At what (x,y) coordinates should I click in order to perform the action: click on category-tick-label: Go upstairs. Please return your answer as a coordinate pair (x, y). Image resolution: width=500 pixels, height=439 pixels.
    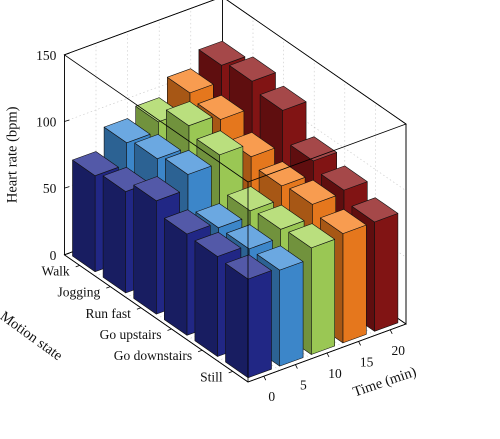
    Looking at the image, I should click on (131, 334).